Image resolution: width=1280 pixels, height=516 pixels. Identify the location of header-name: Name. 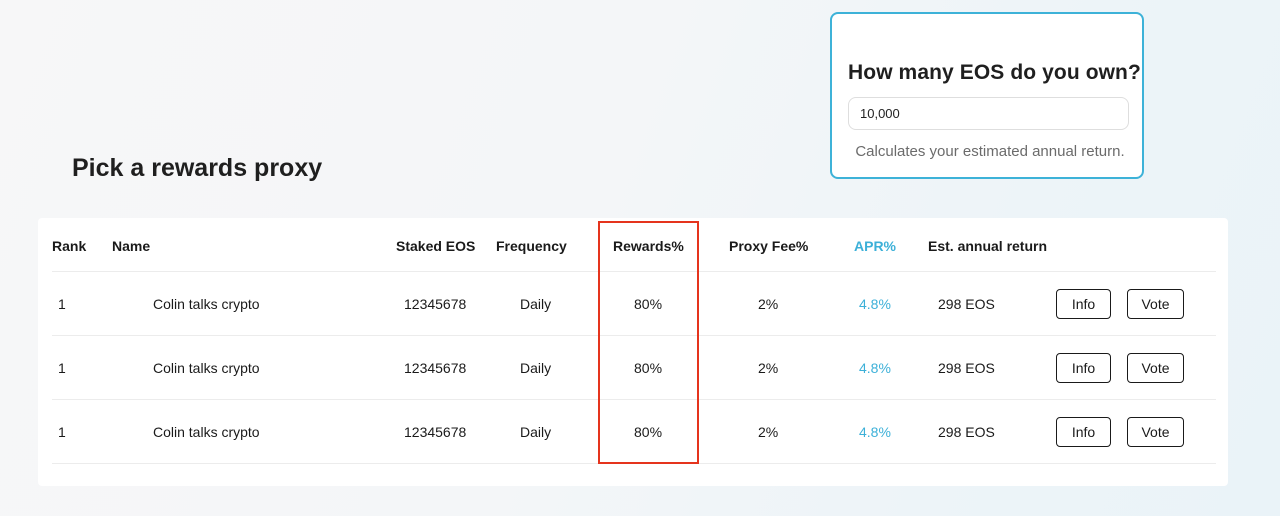
(131, 246).